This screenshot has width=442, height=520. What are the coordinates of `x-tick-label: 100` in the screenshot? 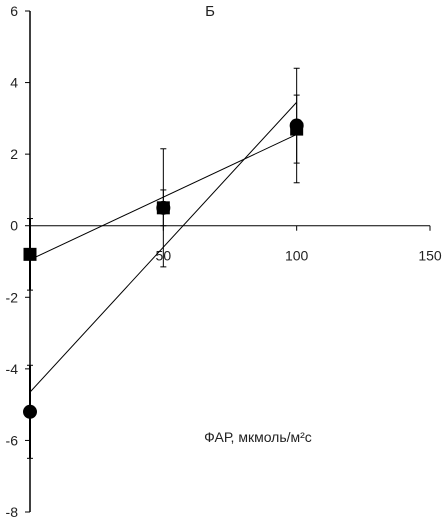 It's located at (297, 256).